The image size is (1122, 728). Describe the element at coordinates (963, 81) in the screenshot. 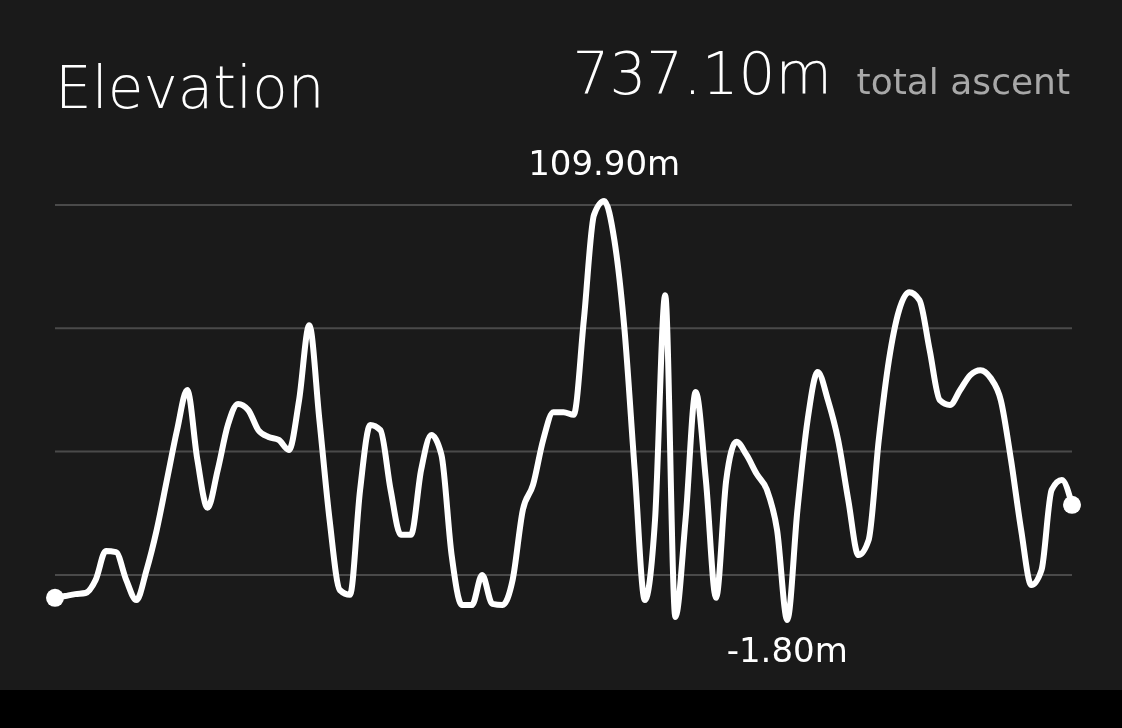

I see `text: total ascent` at that location.